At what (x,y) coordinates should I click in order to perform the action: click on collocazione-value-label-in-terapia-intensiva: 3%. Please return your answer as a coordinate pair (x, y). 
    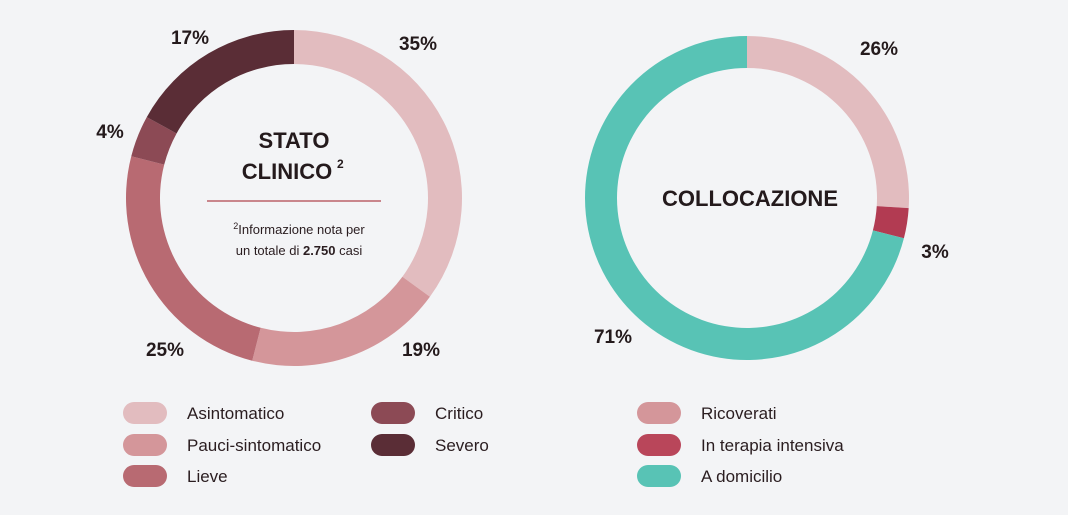
    Looking at the image, I should click on (935, 252).